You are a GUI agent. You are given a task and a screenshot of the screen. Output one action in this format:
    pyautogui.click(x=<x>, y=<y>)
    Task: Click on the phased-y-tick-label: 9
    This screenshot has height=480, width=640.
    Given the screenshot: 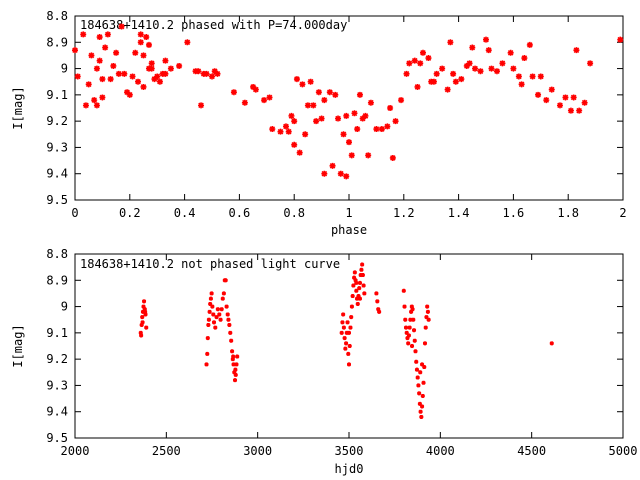 What is the action you would take?
    pyautogui.click(x=64, y=69)
    